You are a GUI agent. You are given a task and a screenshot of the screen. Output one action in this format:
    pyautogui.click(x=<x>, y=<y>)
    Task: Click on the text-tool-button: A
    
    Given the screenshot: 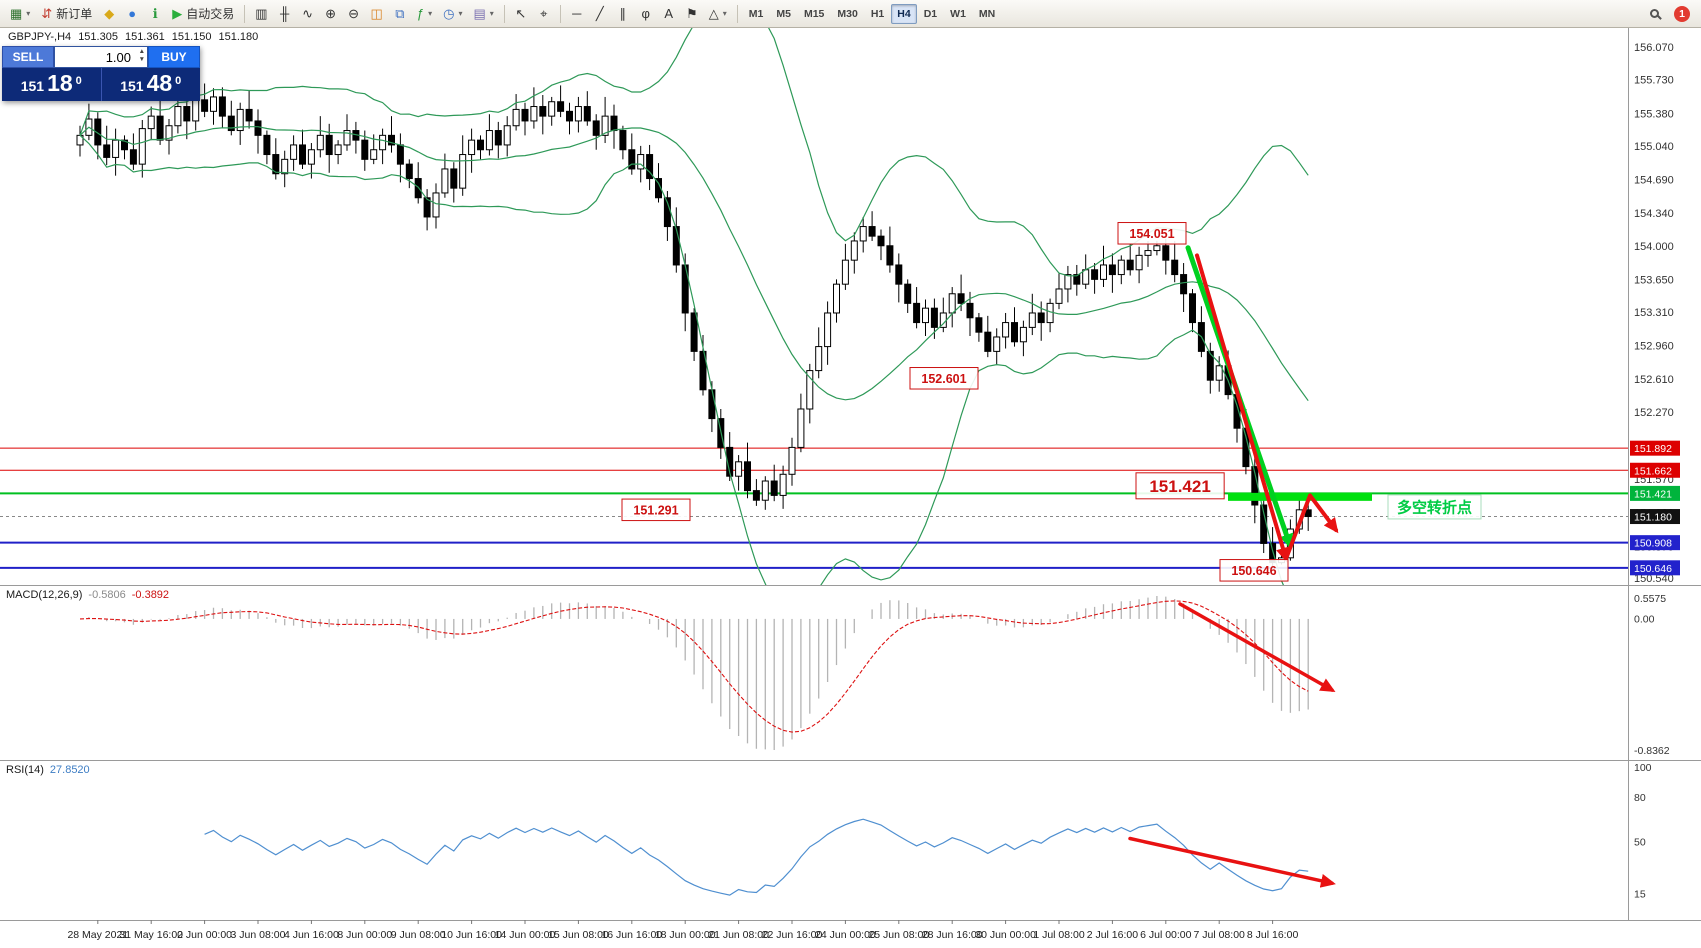 What is the action you would take?
    pyautogui.click(x=669, y=14)
    